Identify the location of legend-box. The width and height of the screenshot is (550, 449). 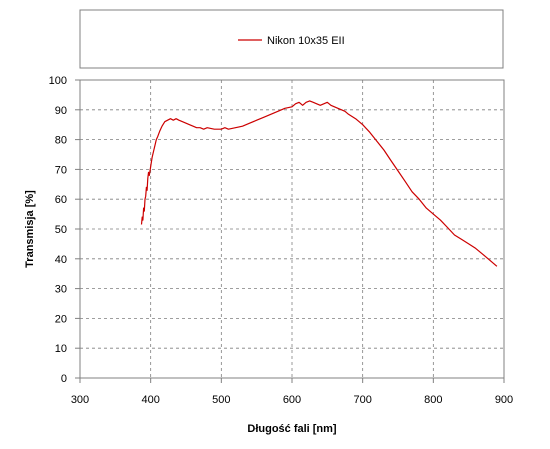
(291, 39).